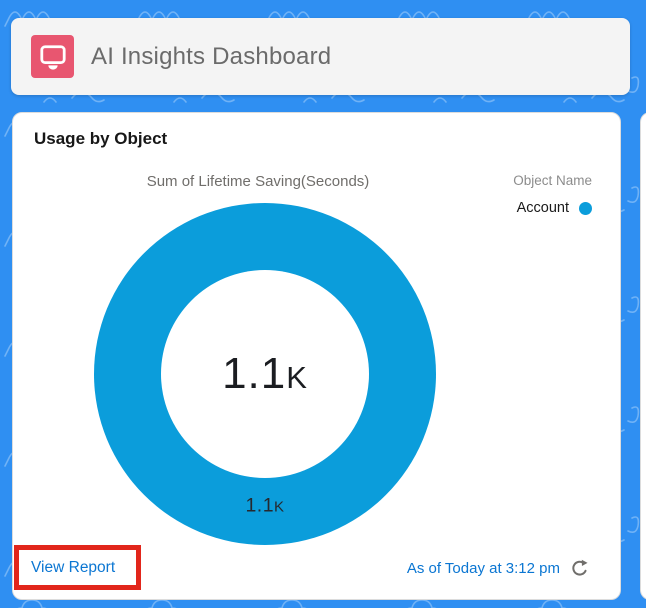 This screenshot has height=608, width=646. What do you see at coordinates (73, 567) in the screenshot?
I see `view-report-link: View Report` at bounding box center [73, 567].